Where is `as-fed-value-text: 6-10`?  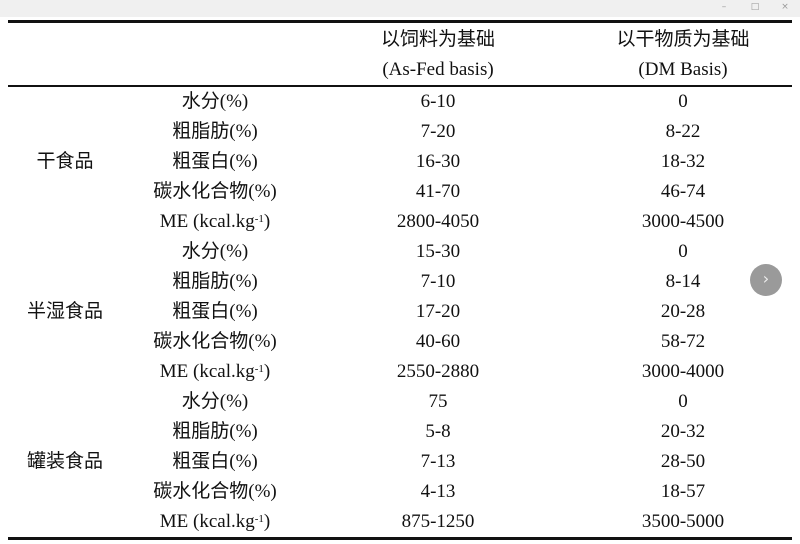 as-fed-value-text: 6-10 is located at coordinates (438, 101).